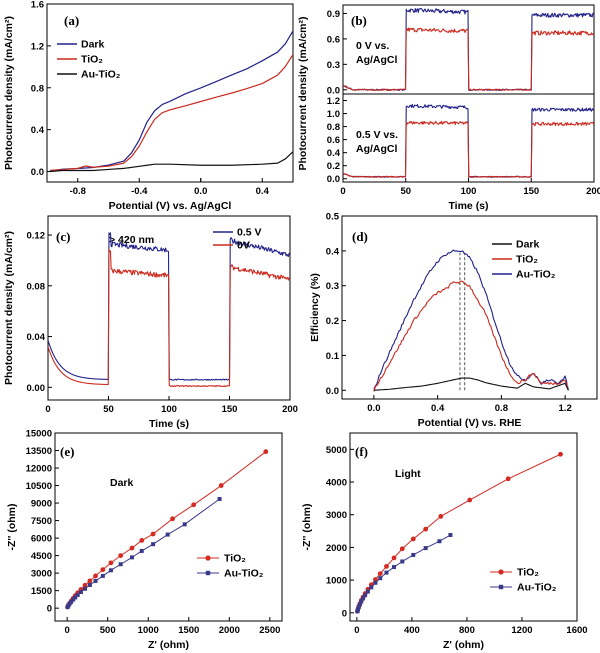 Image resolution: width=600 pixels, height=653 pixels. I want to click on x-tick-label: 150, so click(230, 409).